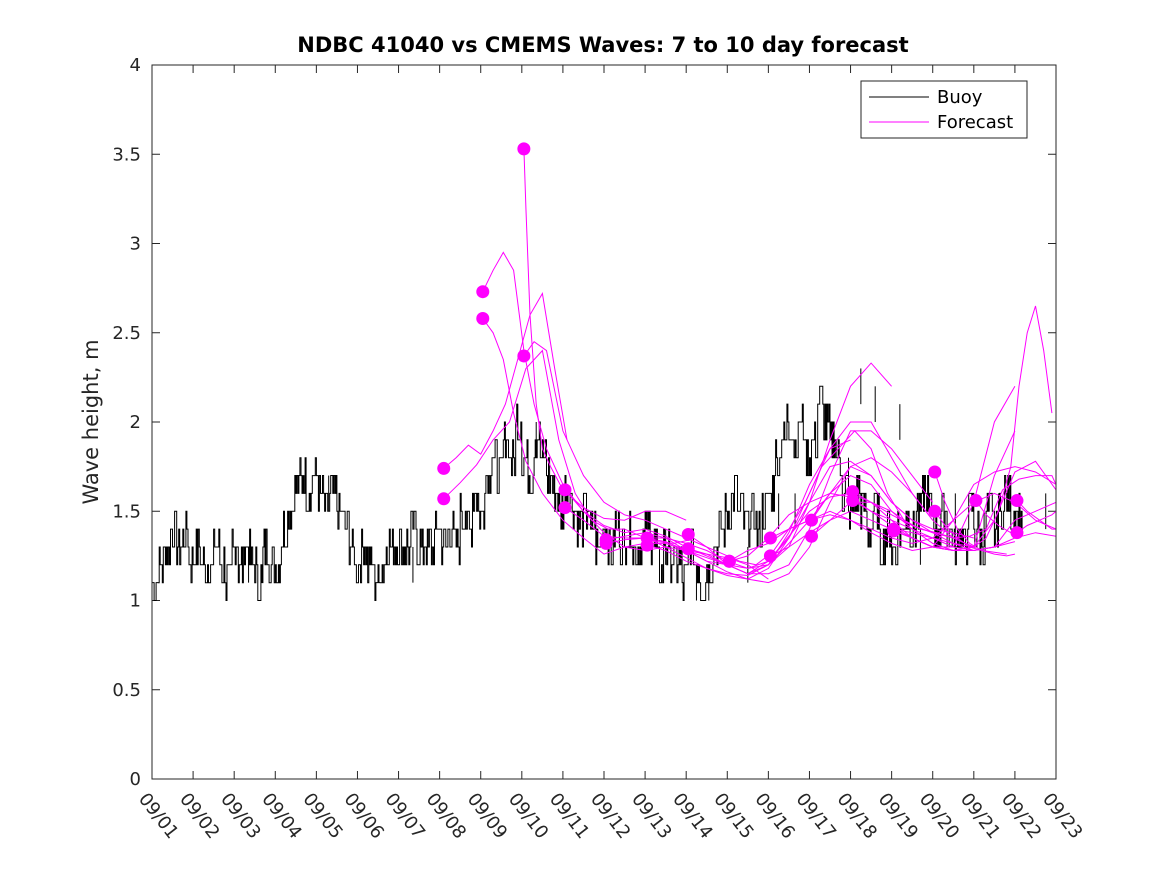 This screenshot has height=875, width=1167. What do you see at coordinates (135, 65) in the screenshot?
I see `y-tick-label: 4` at bounding box center [135, 65].